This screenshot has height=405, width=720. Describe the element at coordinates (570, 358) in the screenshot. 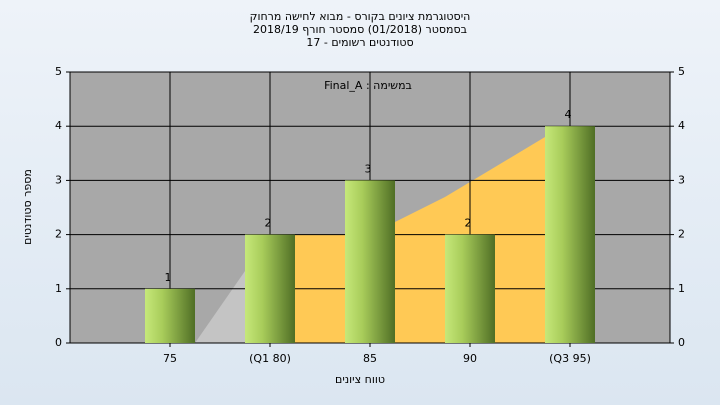

I see `x-tick-label: (Q3 95)` at that location.